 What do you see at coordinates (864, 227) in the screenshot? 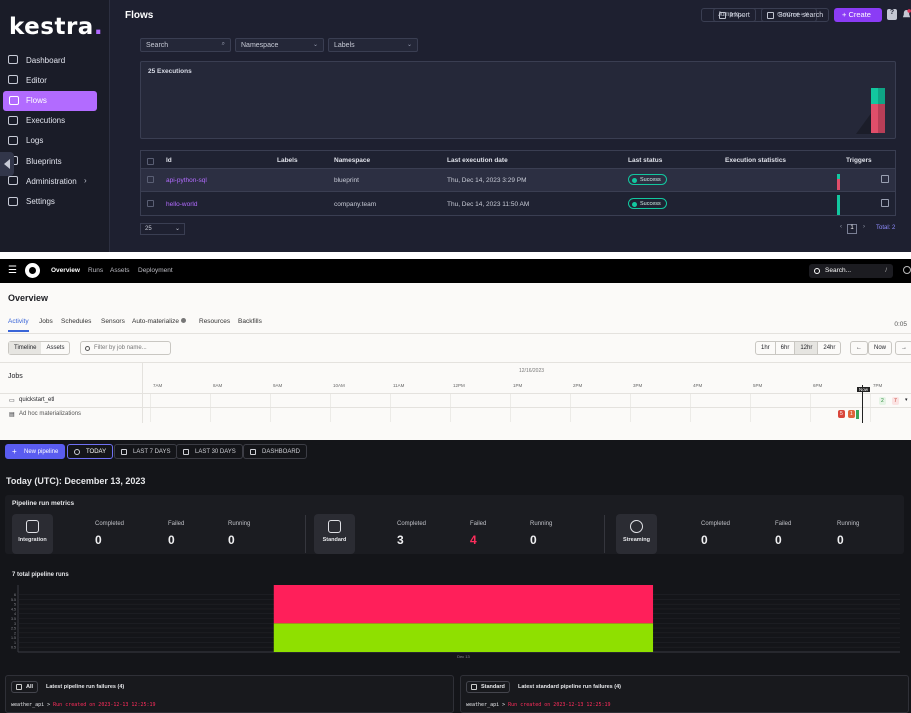
I see `next-page-button: ›` at bounding box center [864, 227].